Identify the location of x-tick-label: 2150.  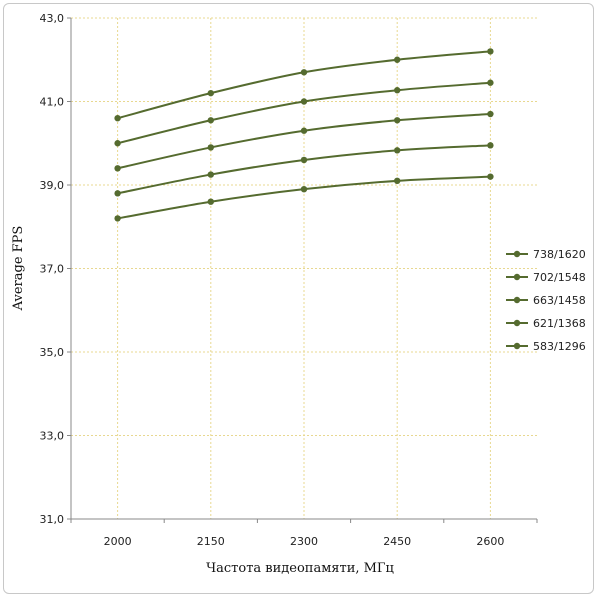
(211, 541).